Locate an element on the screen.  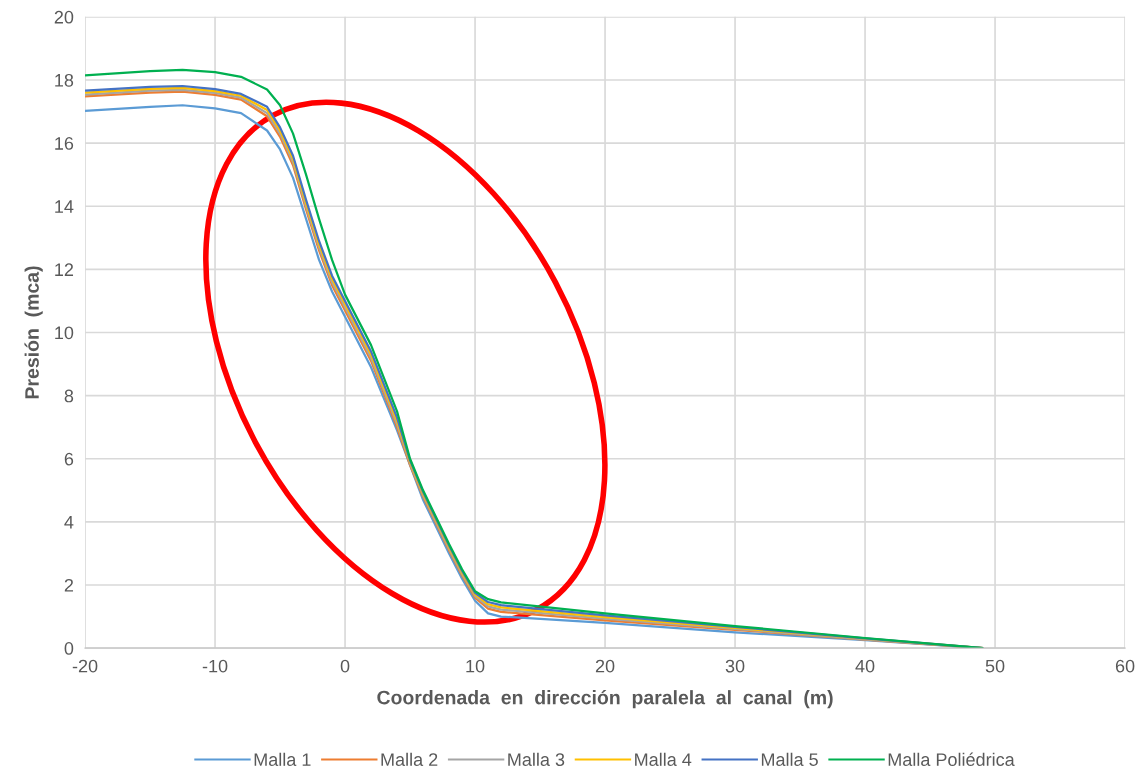
y-tick-label: 18 is located at coordinates (64, 80).